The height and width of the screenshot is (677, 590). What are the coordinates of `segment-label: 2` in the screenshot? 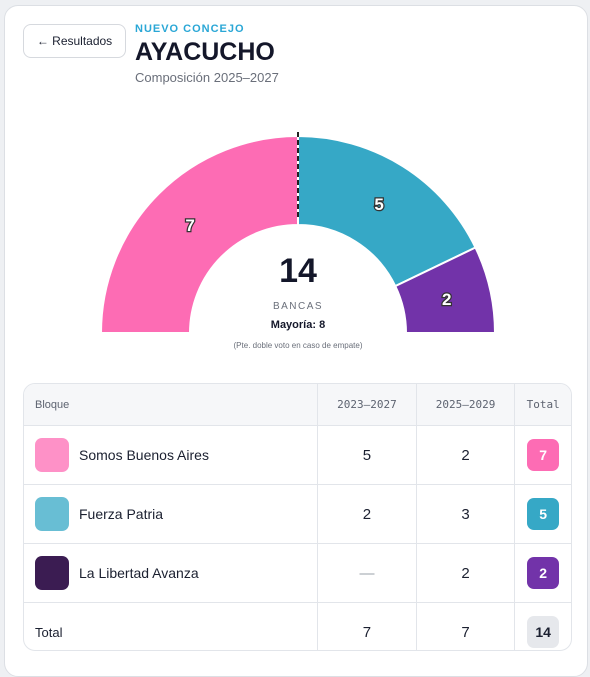 It's located at (446, 299).